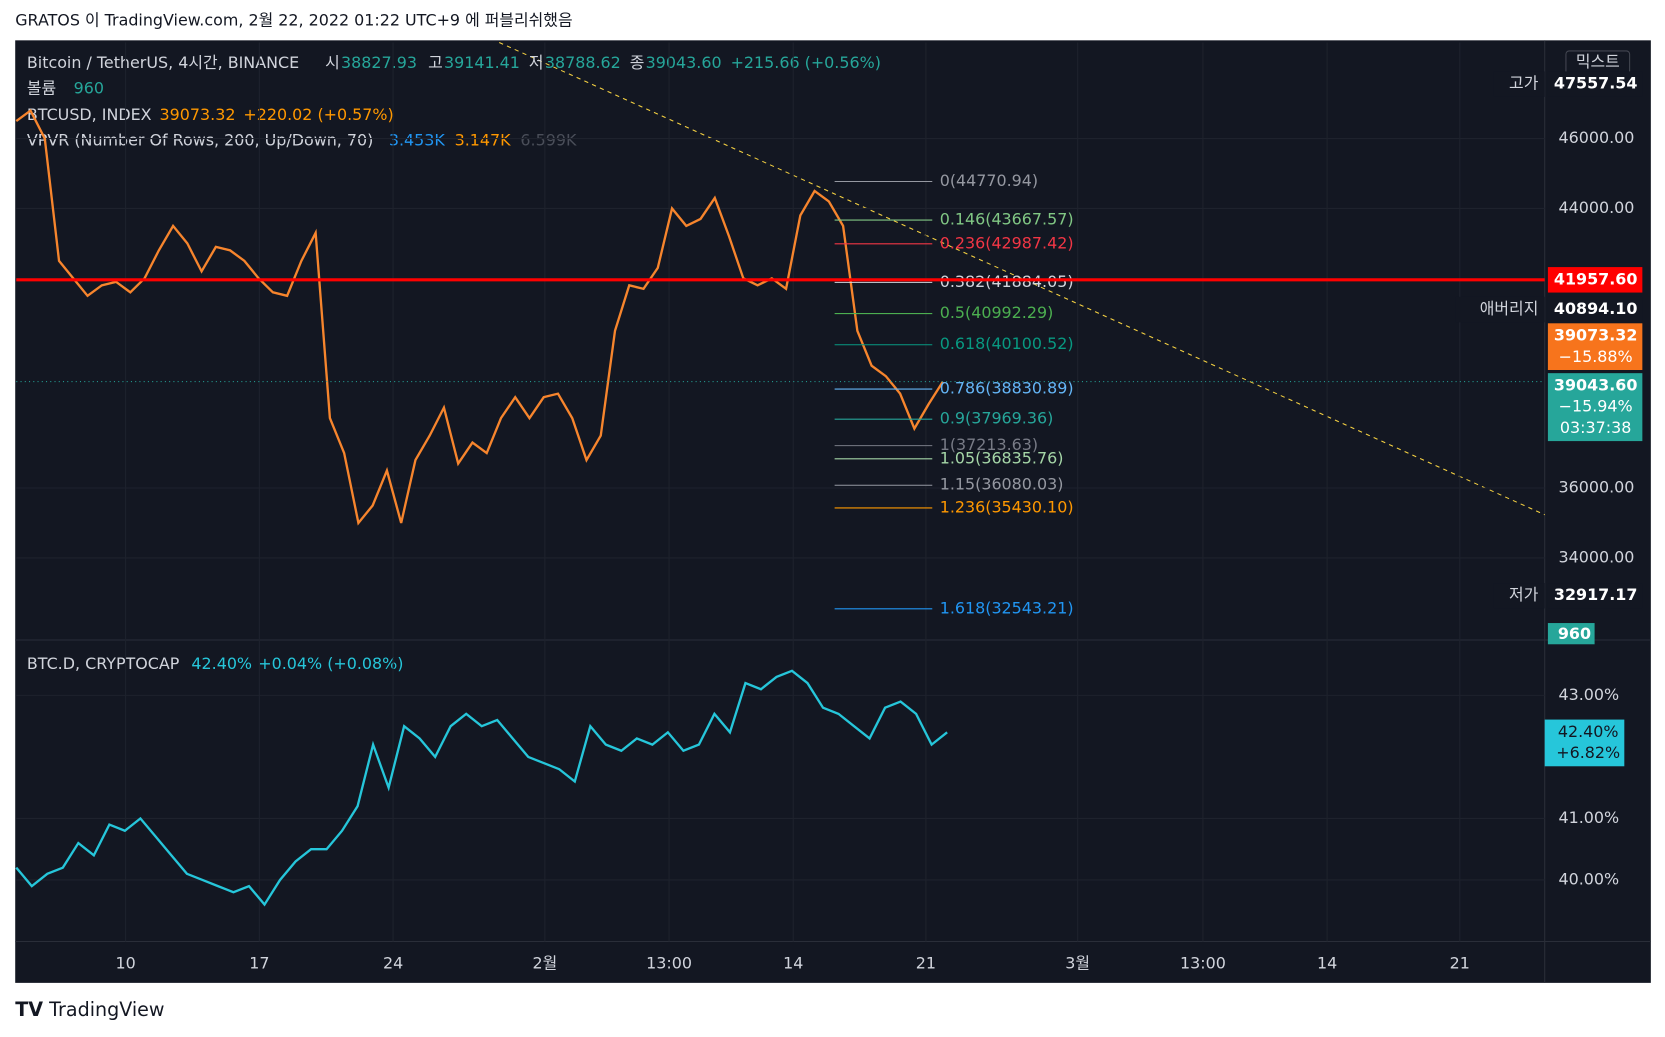 The width and height of the screenshot is (1665, 1037). Describe the element at coordinates (536, 62) in the screenshot. I see `ohlc-key: 저` at that location.